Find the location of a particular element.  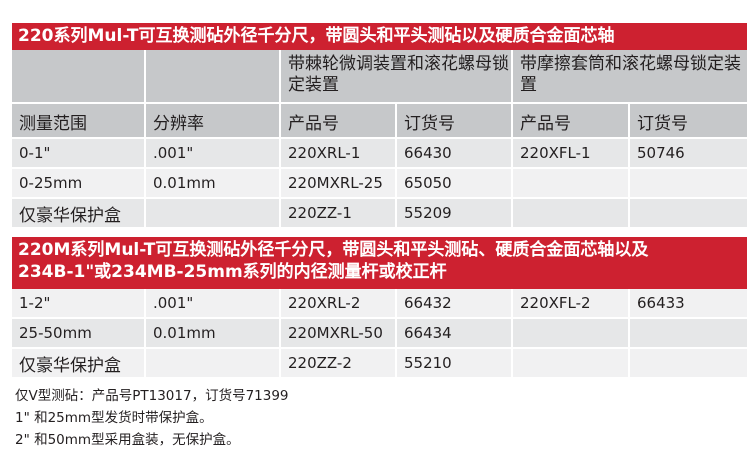

cell-order-no: 55210 is located at coordinates (454, 363).